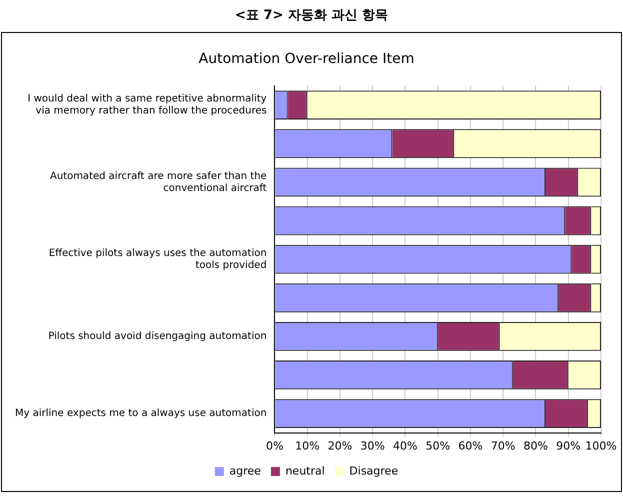 The image size is (623, 496). I want to click on y-tick-label: Automated aircraft are more safer than the conventional aircraft, so click(158, 182).